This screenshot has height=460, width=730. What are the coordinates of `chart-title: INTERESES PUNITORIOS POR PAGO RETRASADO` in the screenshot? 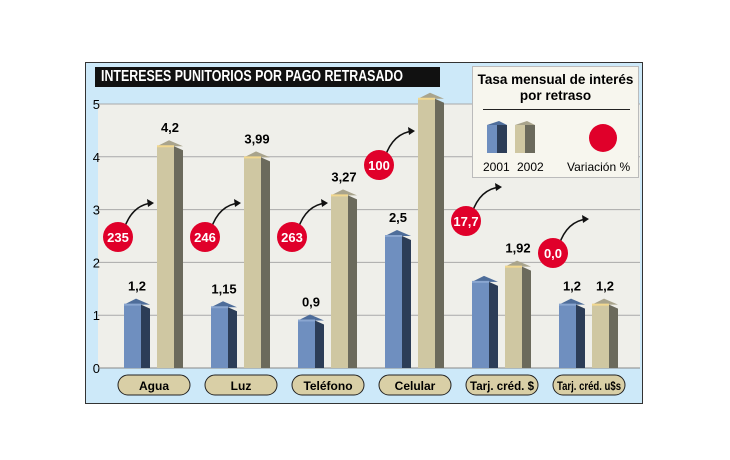 It's located at (252, 76).